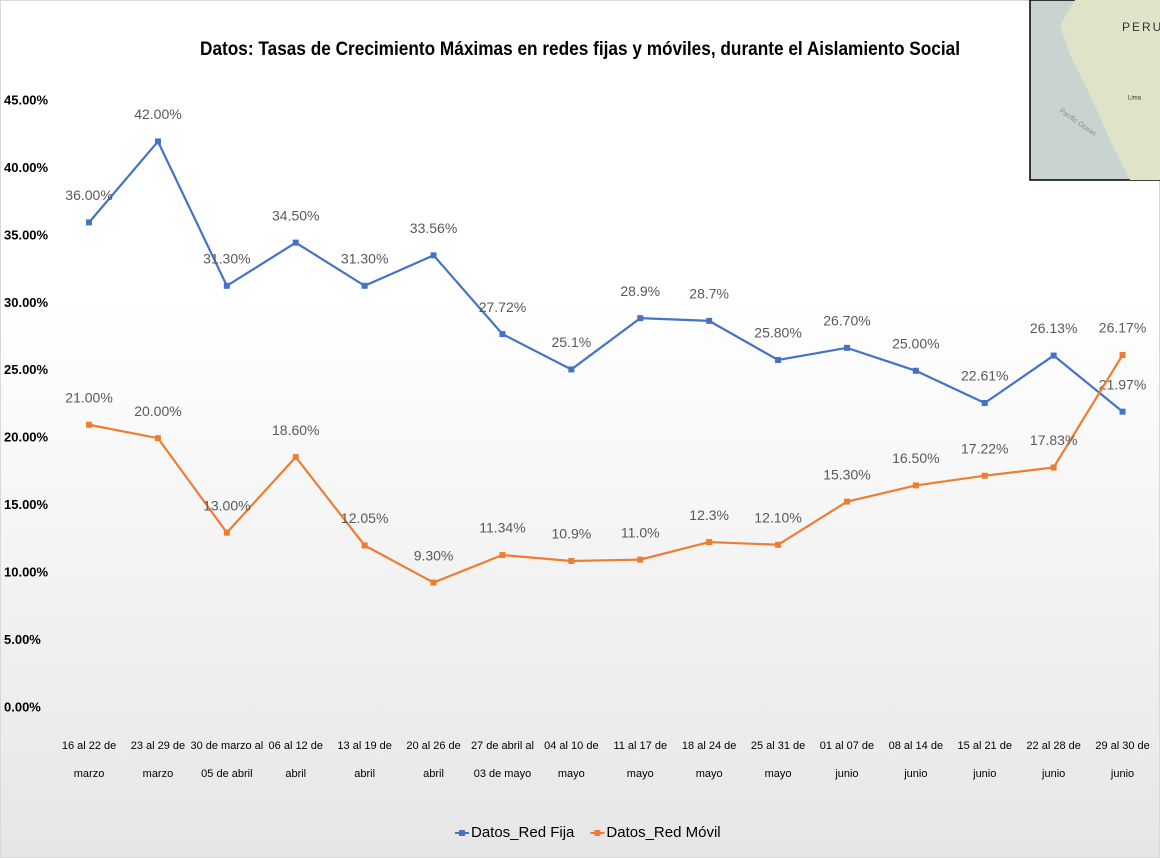 The image size is (1160, 858). Describe the element at coordinates (88, 195) in the screenshot. I see `data-label: 36.00%` at that location.